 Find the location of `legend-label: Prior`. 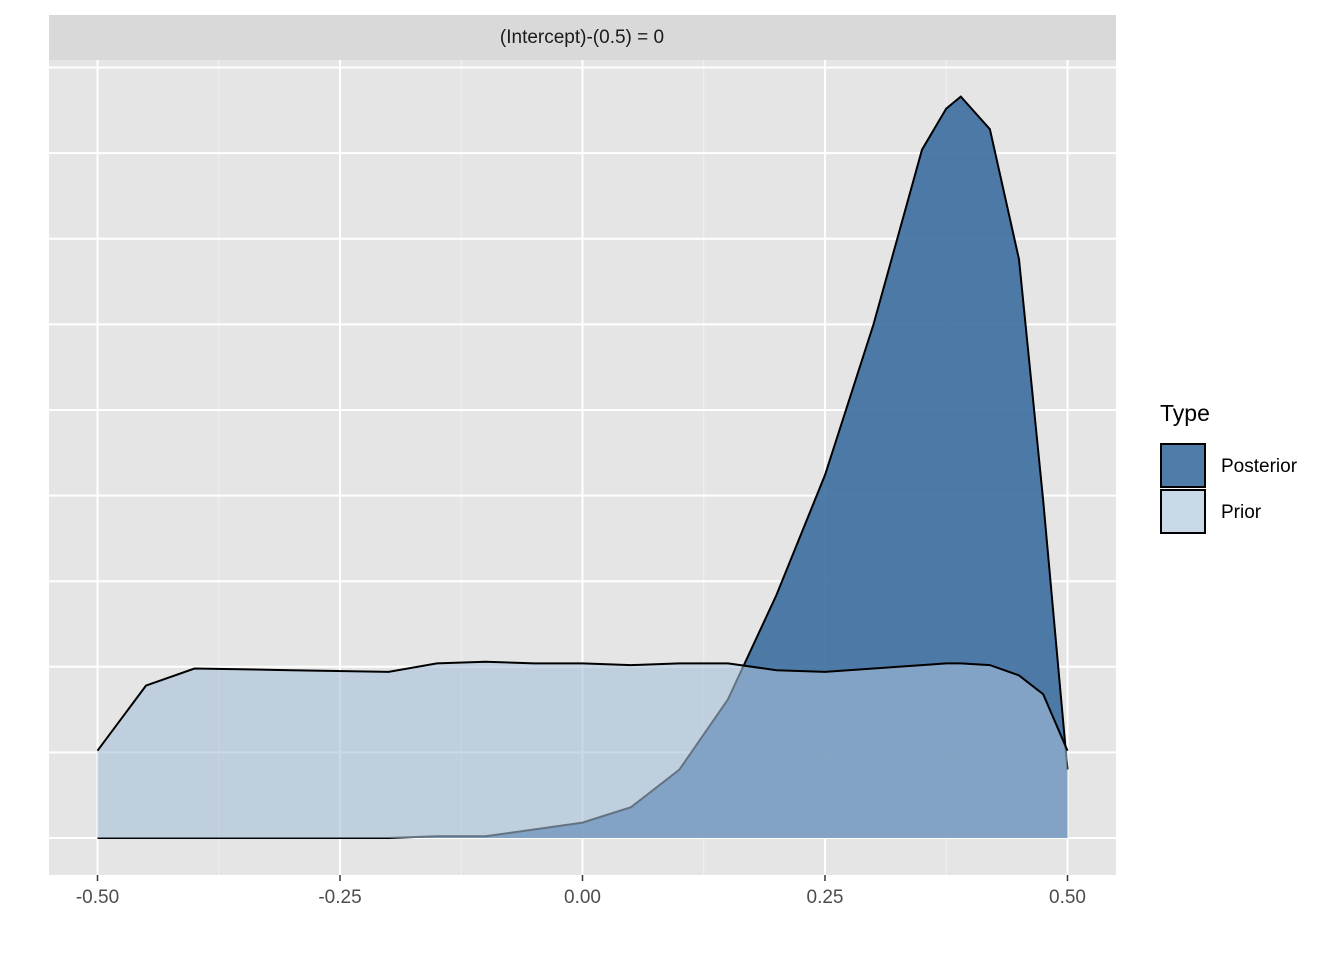

legend-label: Prior is located at coordinates (1241, 512).